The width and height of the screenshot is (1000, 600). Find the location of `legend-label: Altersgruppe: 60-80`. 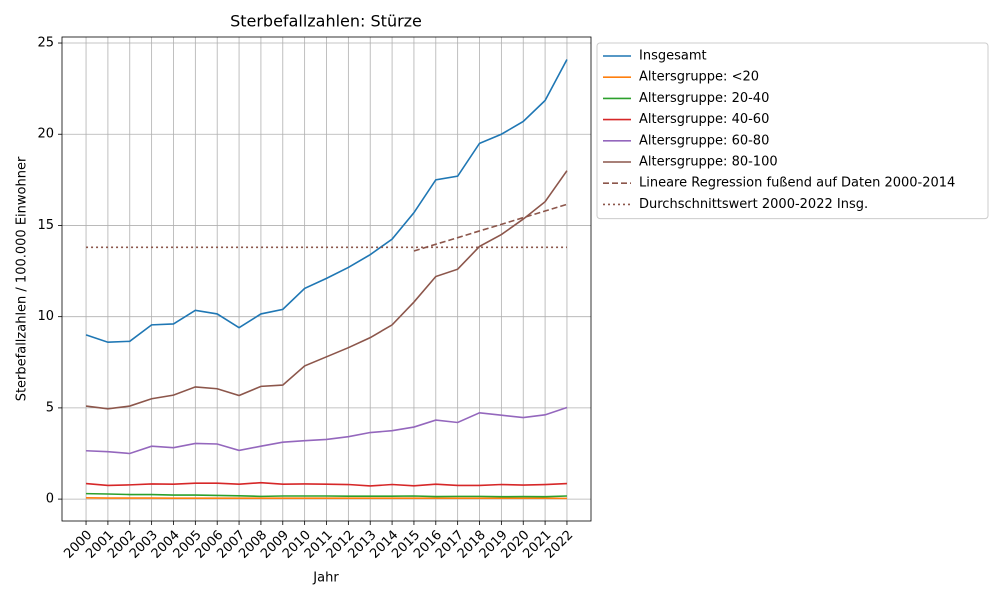

legend-label: Altersgruppe: 60-80 is located at coordinates (704, 140).